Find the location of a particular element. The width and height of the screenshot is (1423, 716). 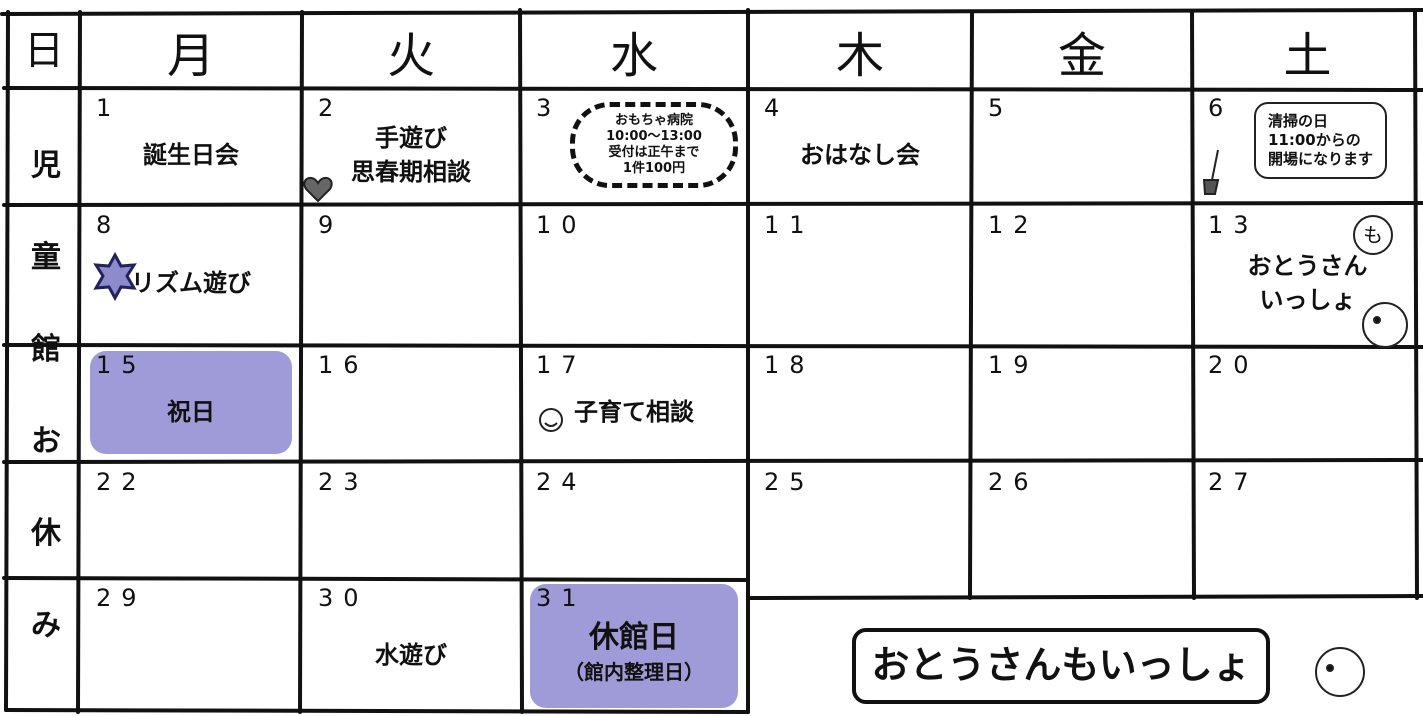

event-text: 思春期相談 is located at coordinates (411, 171).